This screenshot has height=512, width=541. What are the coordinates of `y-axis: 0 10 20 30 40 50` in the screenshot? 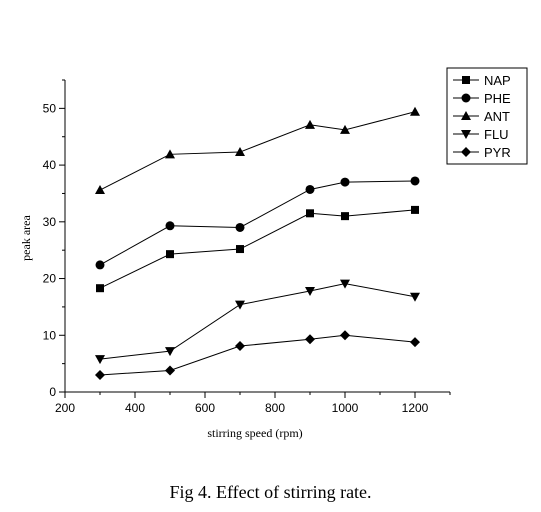 It's located at (54, 239).